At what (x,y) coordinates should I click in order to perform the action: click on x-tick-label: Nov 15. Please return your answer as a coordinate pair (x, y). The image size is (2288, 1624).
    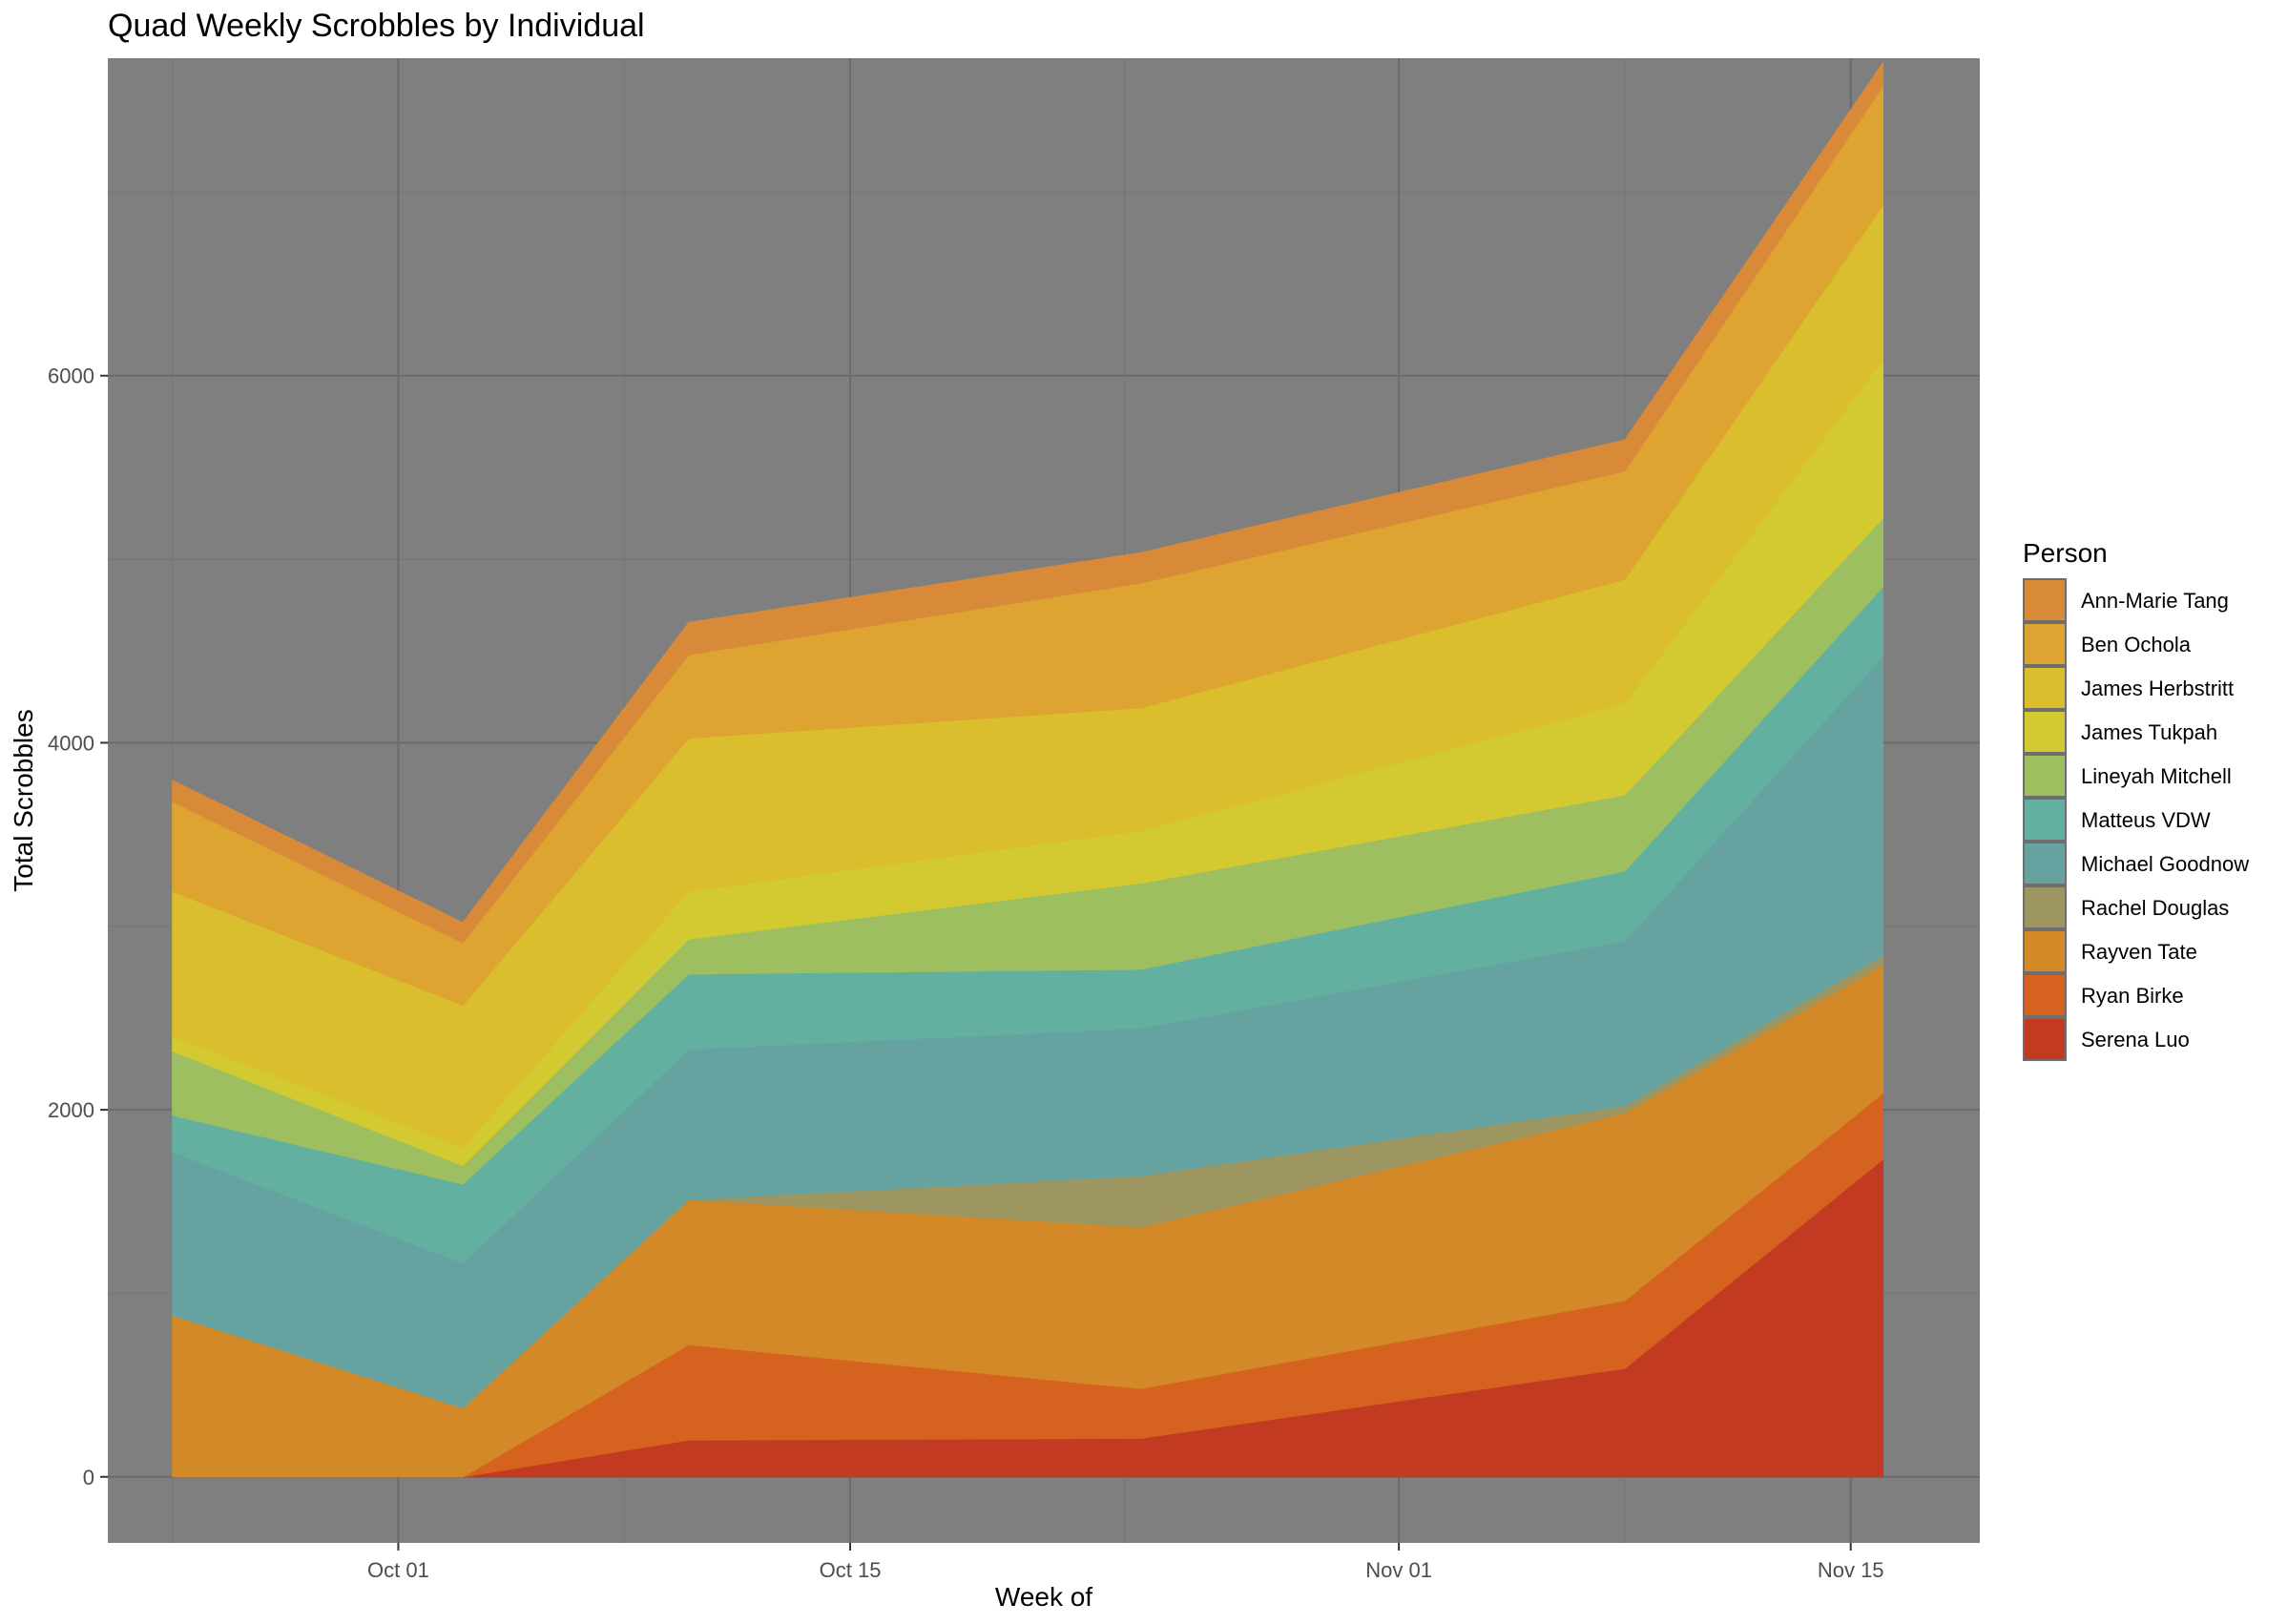
    Looking at the image, I should click on (1851, 1570).